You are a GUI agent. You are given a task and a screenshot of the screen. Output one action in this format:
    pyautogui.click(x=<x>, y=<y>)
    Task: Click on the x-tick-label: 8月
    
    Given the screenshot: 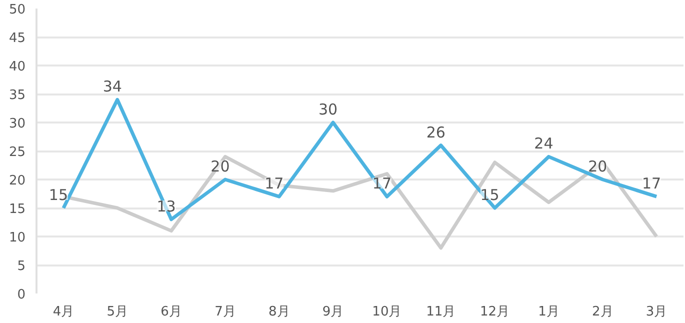 What is the action you would take?
    pyautogui.click(x=279, y=312)
    